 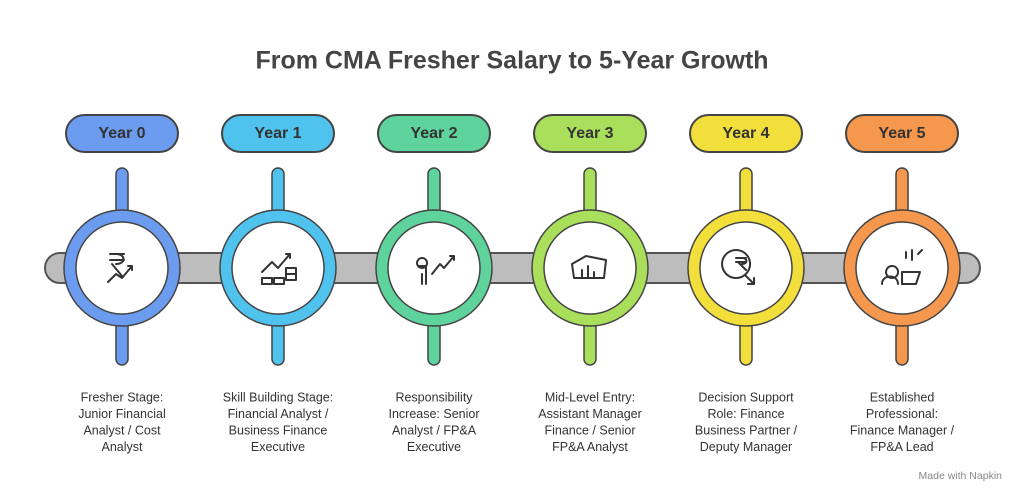 What do you see at coordinates (746, 430) in the screenshot?
I see `stage-description: Business Partner /` at bounding box center [746, 430].